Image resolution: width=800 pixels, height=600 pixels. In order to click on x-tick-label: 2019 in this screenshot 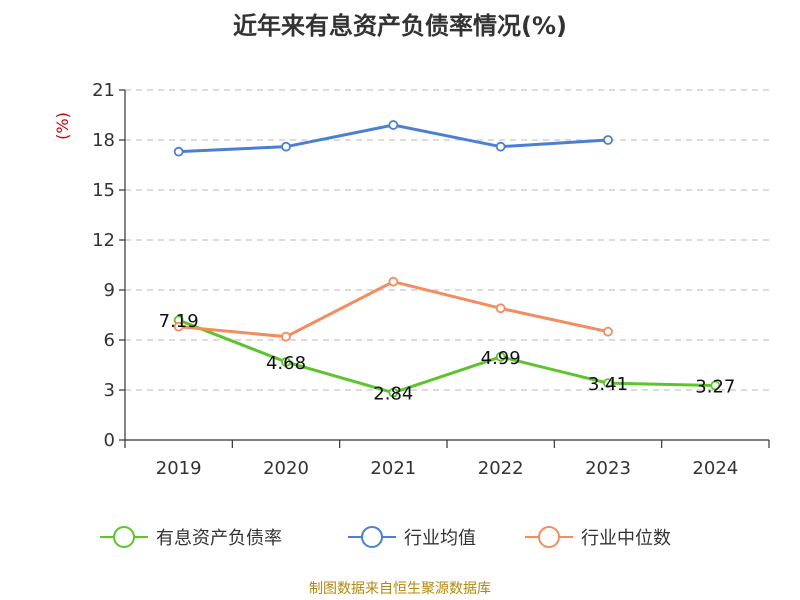, I will do `click(179, 468)`.